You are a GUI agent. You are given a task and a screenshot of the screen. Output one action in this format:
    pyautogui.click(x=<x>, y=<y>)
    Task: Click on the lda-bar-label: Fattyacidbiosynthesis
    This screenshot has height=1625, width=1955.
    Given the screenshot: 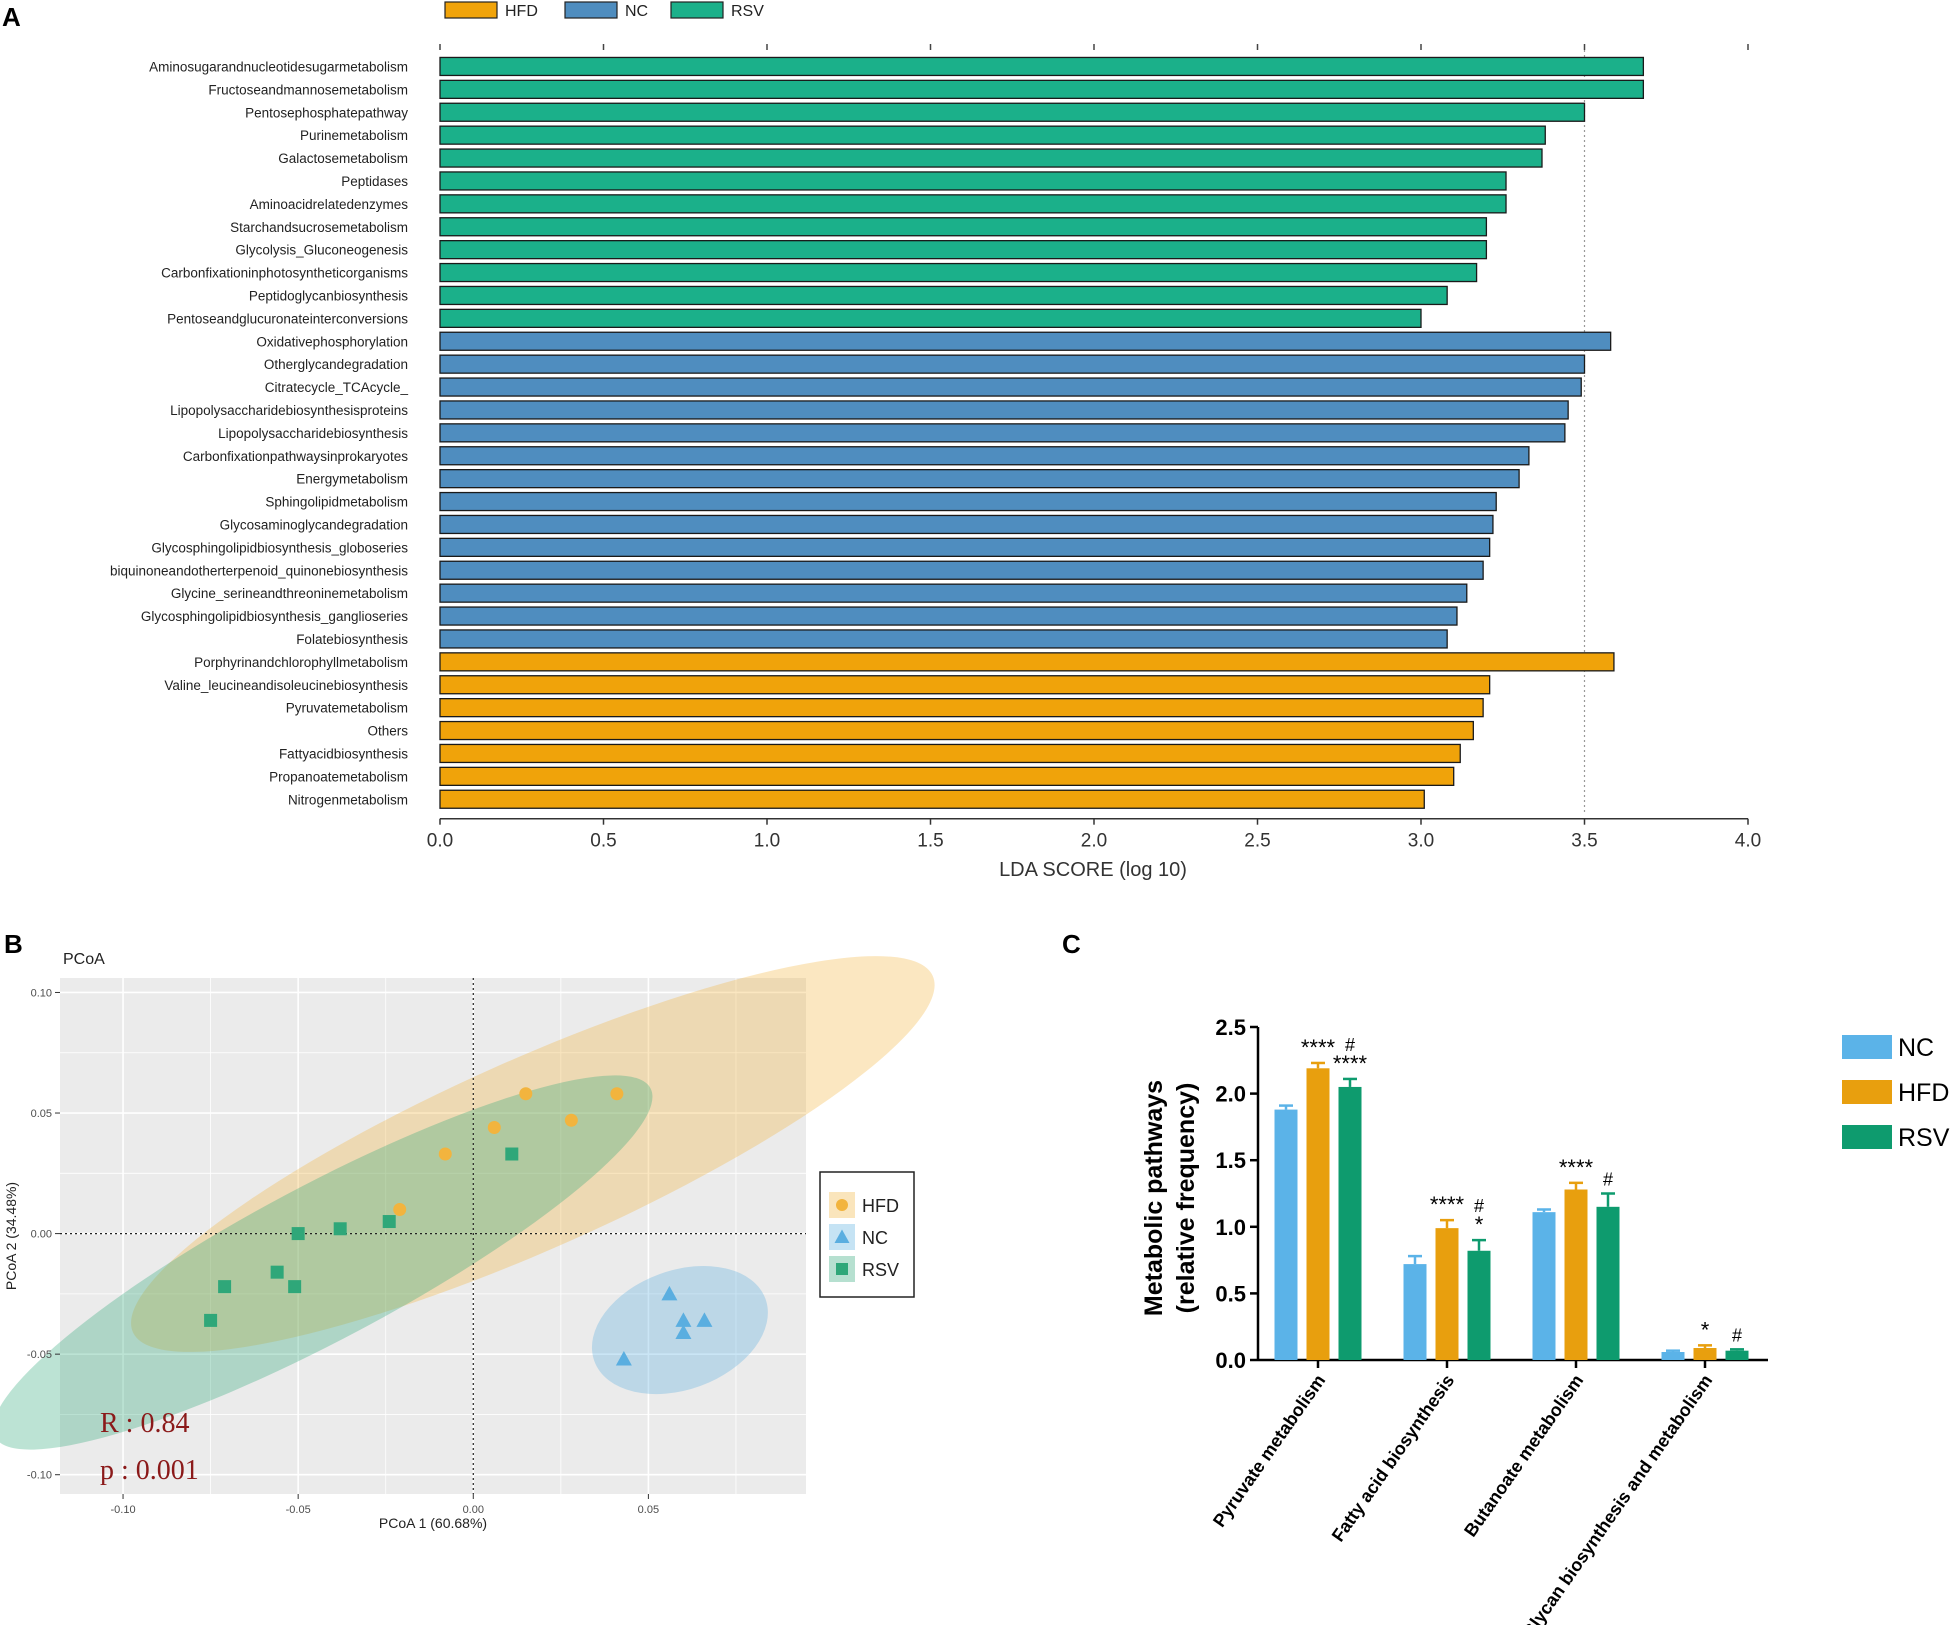 What is the action you would take?
    pyautogui.click(x=343, y=753)
    